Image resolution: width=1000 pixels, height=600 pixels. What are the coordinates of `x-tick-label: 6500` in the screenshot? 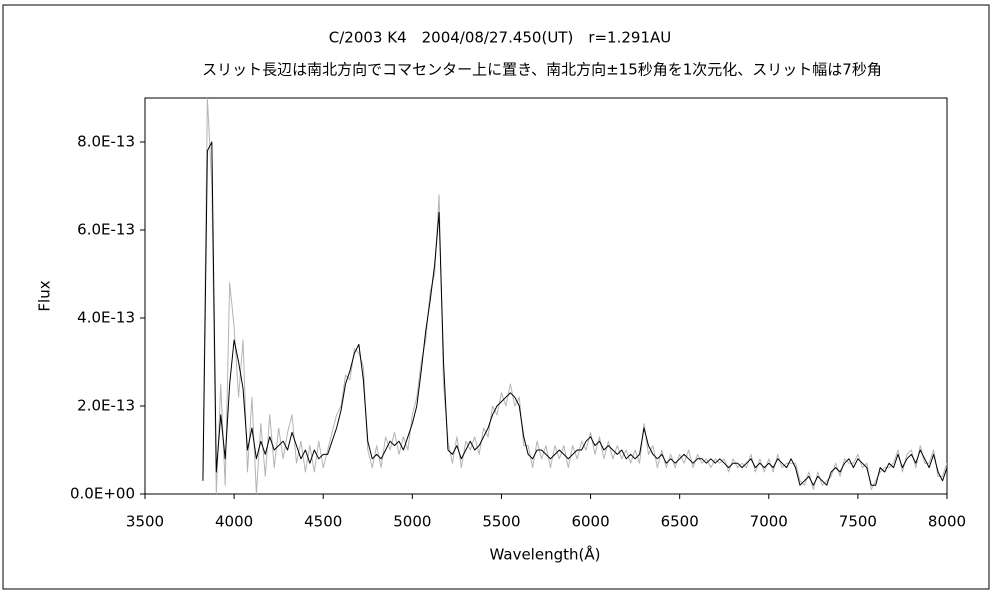 It's located at (680, 522).